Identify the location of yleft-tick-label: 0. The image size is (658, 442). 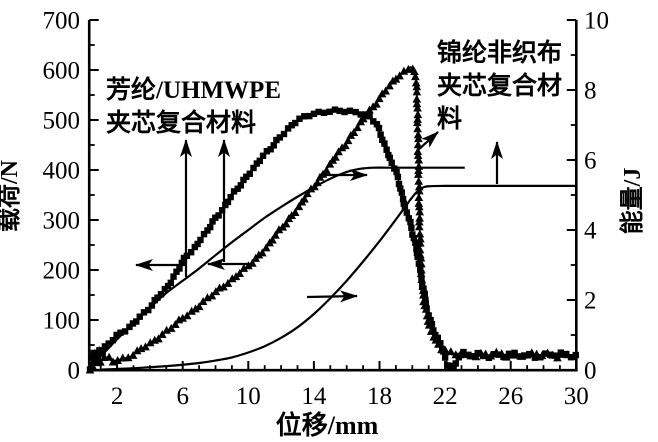
(74, 371).